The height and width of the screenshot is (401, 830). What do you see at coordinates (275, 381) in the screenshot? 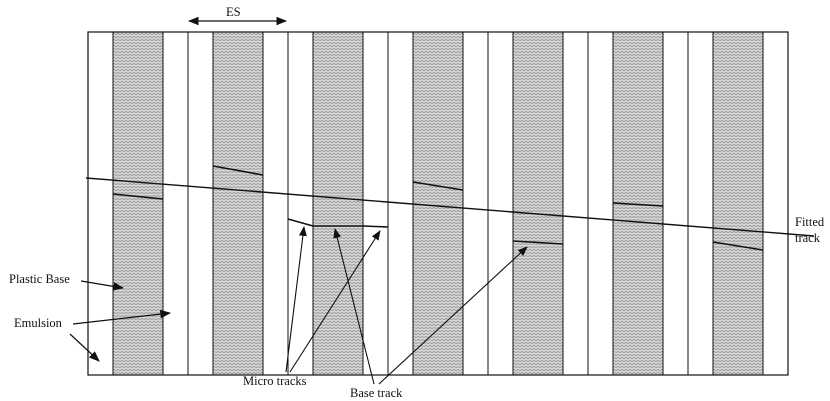
I see `micro-tracks-label: Micro tracks` at bounding box center [275, 381].